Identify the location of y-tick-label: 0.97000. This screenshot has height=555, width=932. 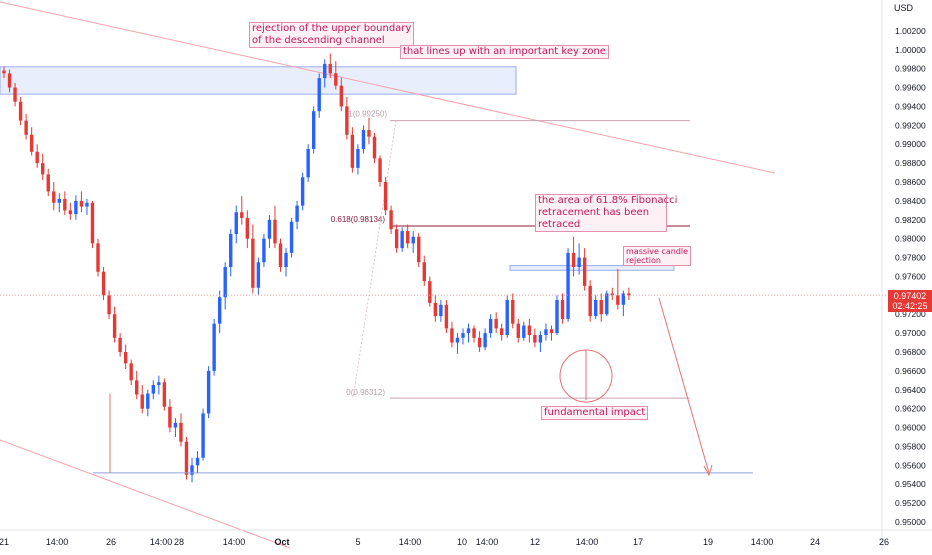
(910, 333).